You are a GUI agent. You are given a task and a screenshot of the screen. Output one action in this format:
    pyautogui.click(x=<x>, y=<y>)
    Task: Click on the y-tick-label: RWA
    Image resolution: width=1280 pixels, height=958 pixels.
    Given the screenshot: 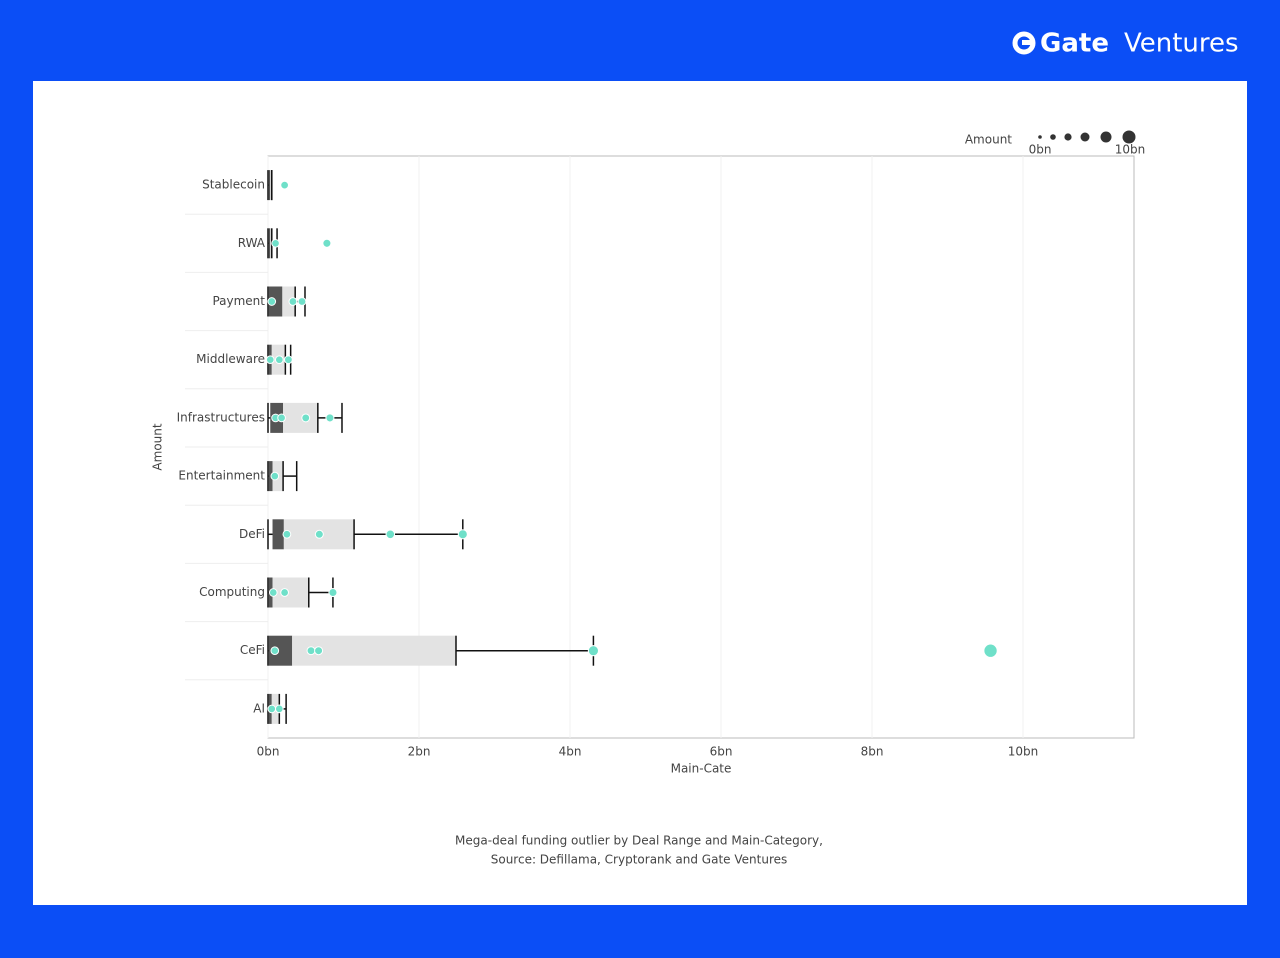 What is the action you would take?
    pyautogui.click(x=252, y=243)
    